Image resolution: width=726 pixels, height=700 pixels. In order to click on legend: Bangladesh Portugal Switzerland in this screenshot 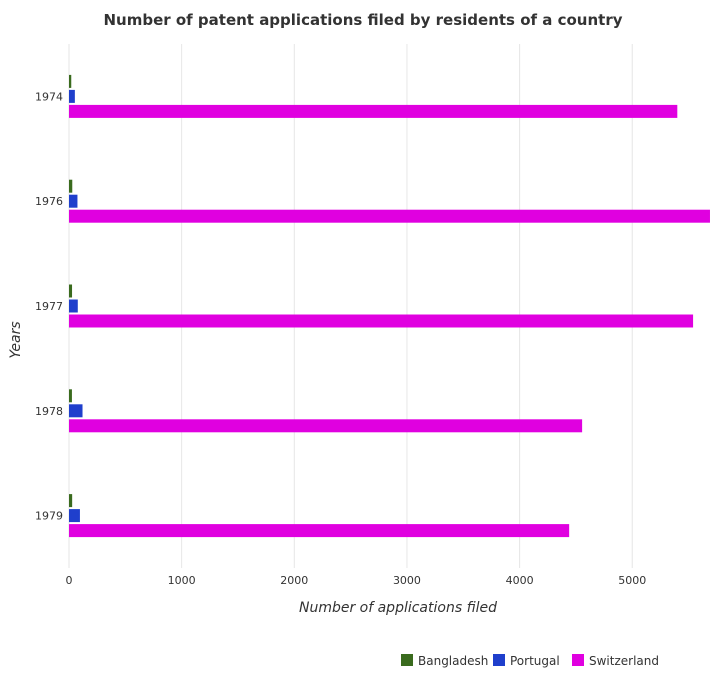, I will do `click(530, 661)`.